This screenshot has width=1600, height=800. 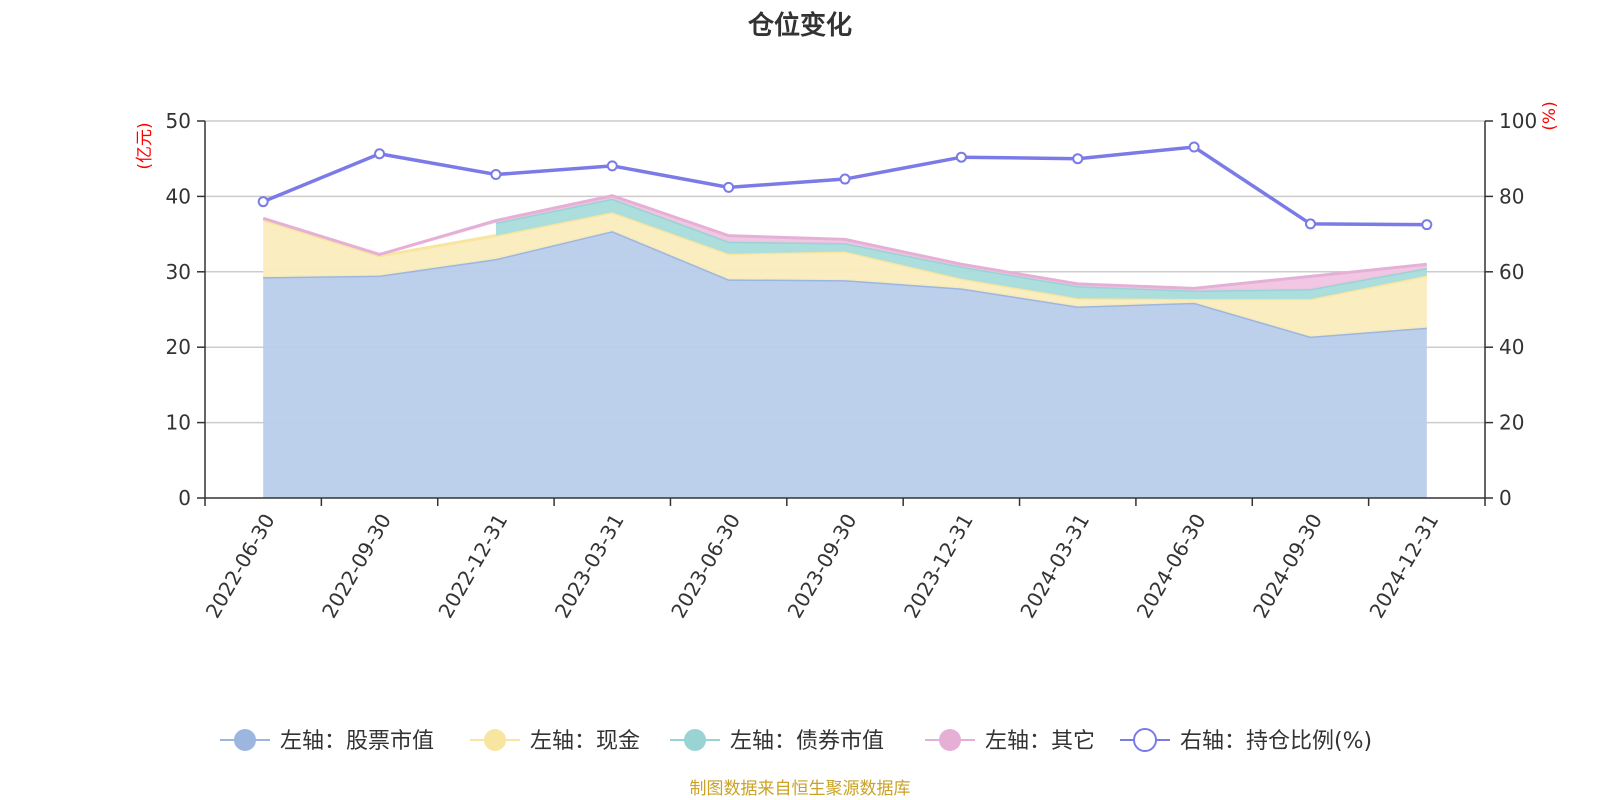 I want to click on right-tick-label: 60, so click(x=1511, y=272).